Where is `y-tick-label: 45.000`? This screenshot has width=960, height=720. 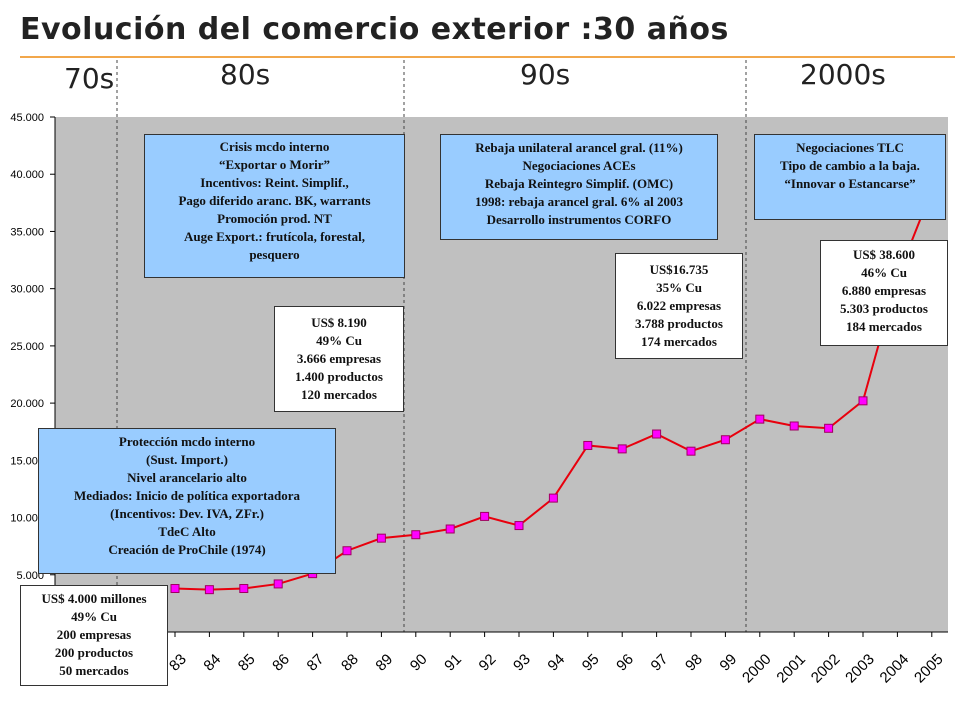 y-tick-label: 45.000 is located at coordinates (27, 118).